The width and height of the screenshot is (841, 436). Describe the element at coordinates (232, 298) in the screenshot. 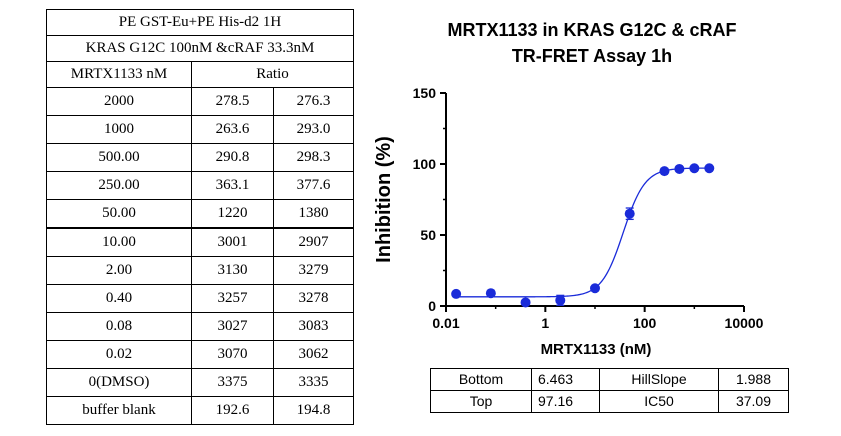

I see `ratio-replicate-1-cell: 3257` at that location.